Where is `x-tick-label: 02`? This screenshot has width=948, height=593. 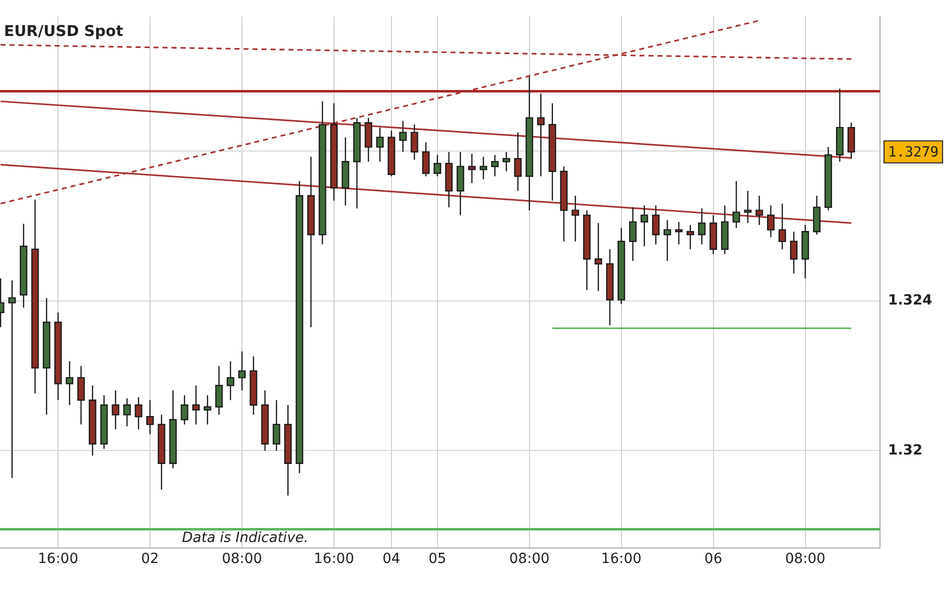 x-tick-label: 02 is located at coordinates (150, 559).